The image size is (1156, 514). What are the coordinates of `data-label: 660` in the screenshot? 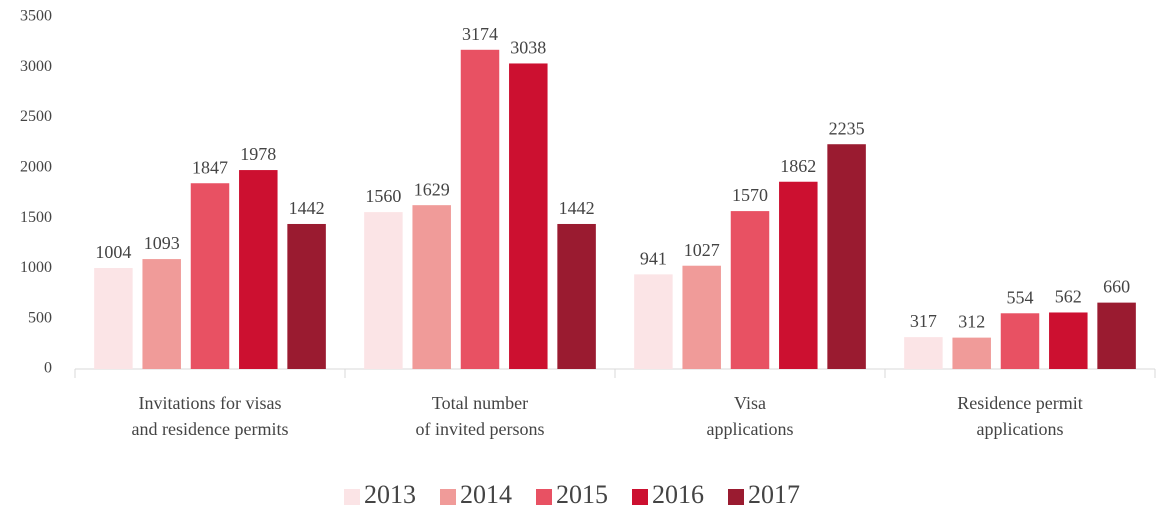 It's located at (1116, 287).